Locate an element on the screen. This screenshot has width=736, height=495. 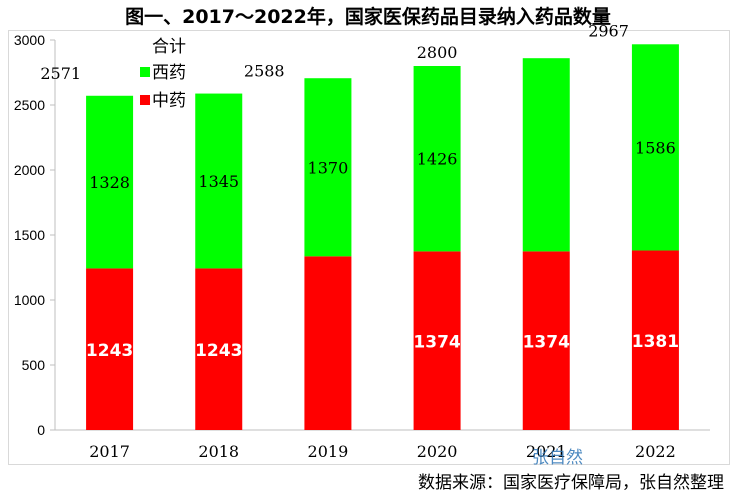
x-tick-label: 2019 is located at coordinates (328, 451).